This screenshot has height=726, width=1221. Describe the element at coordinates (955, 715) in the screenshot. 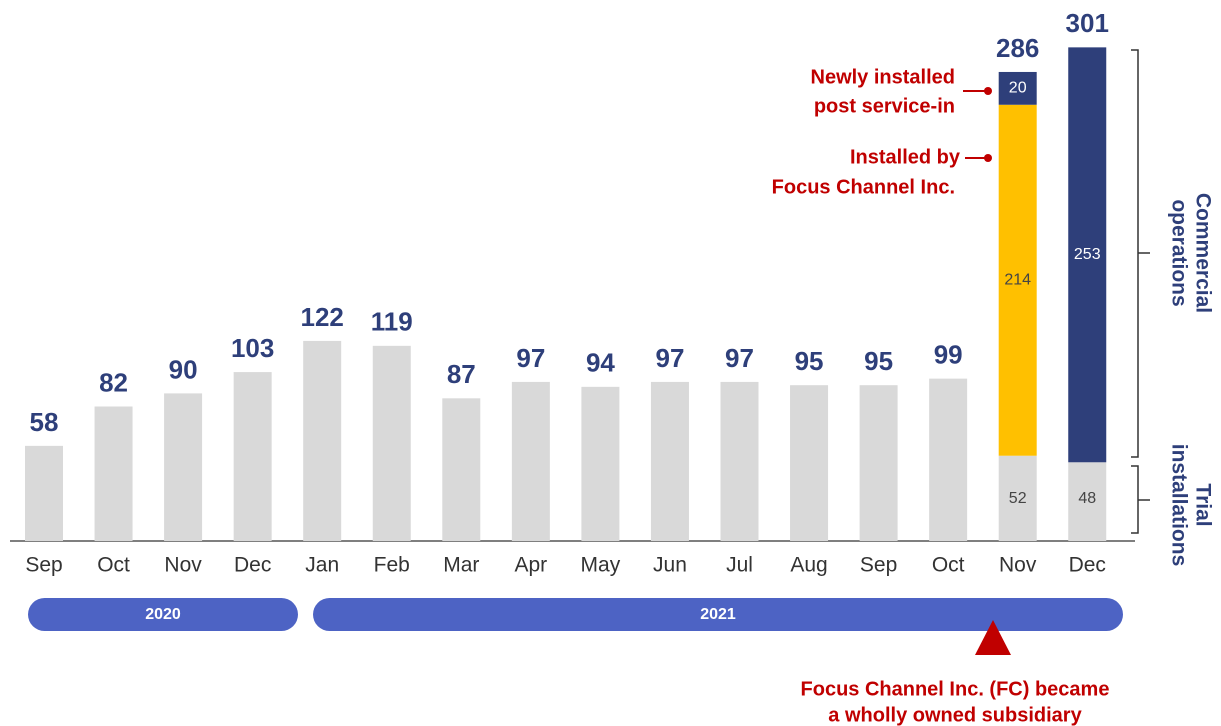

I see `annotation: a wholly owned subsidiary` at that location.